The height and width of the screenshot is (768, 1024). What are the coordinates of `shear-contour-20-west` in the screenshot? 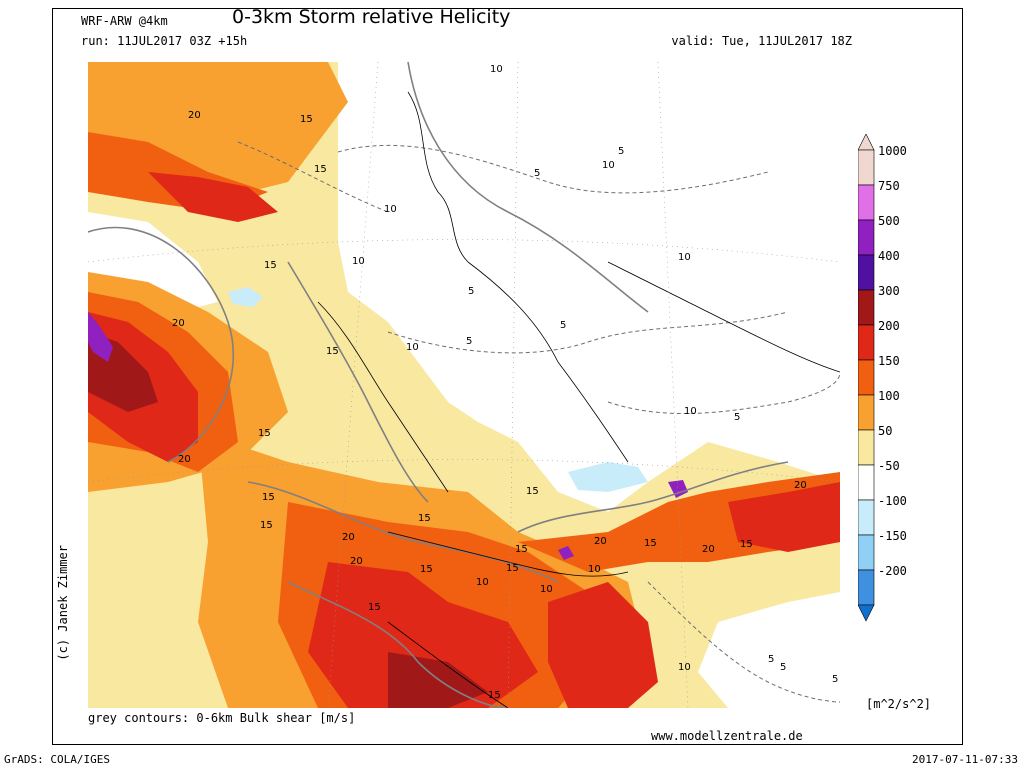 It's located at (161, 344).